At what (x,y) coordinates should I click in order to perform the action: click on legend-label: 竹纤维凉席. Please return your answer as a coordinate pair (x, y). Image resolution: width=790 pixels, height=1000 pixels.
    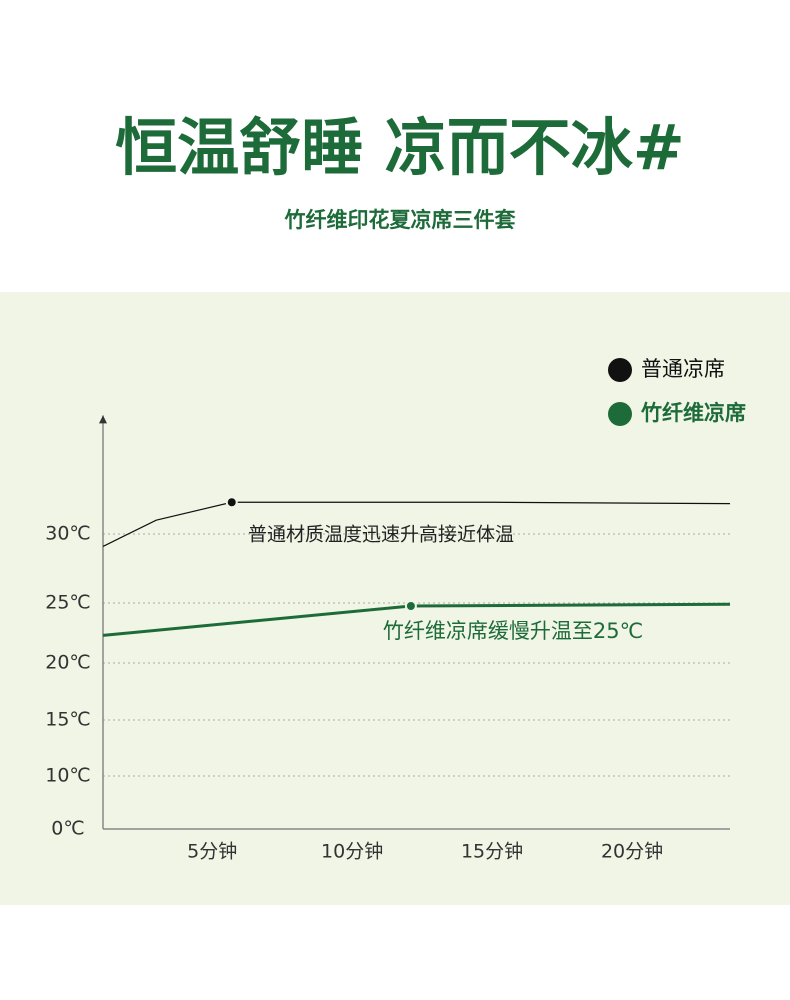
    Looking at the image, I should click on (693, 413).